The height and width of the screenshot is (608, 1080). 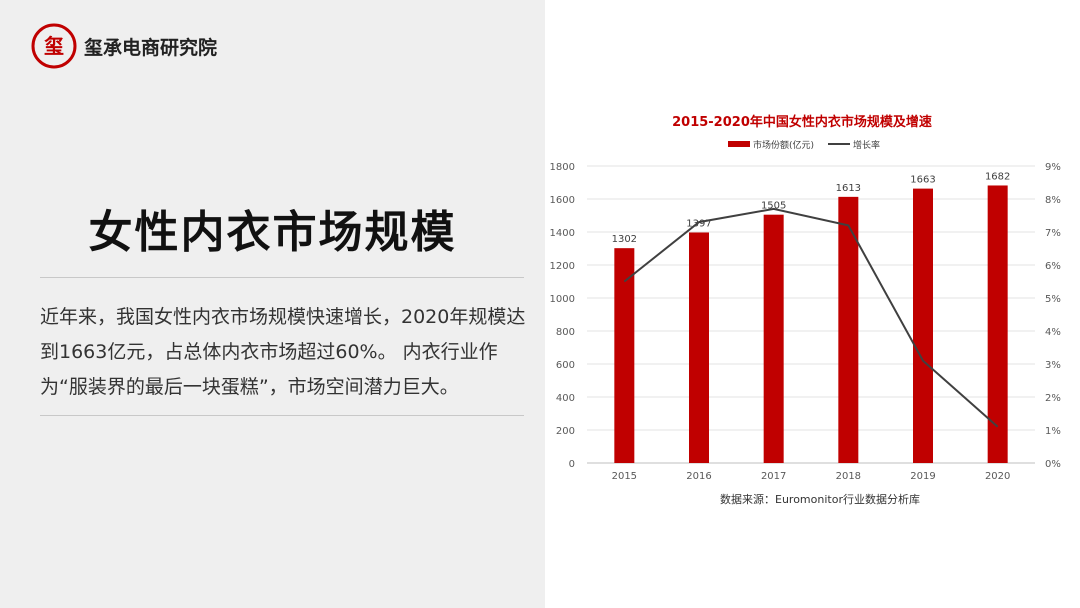 What do you see at coordinates (922, 180) in the screenshot?
I see `bar-value-label: 1663` at bounding box center [922, 180].